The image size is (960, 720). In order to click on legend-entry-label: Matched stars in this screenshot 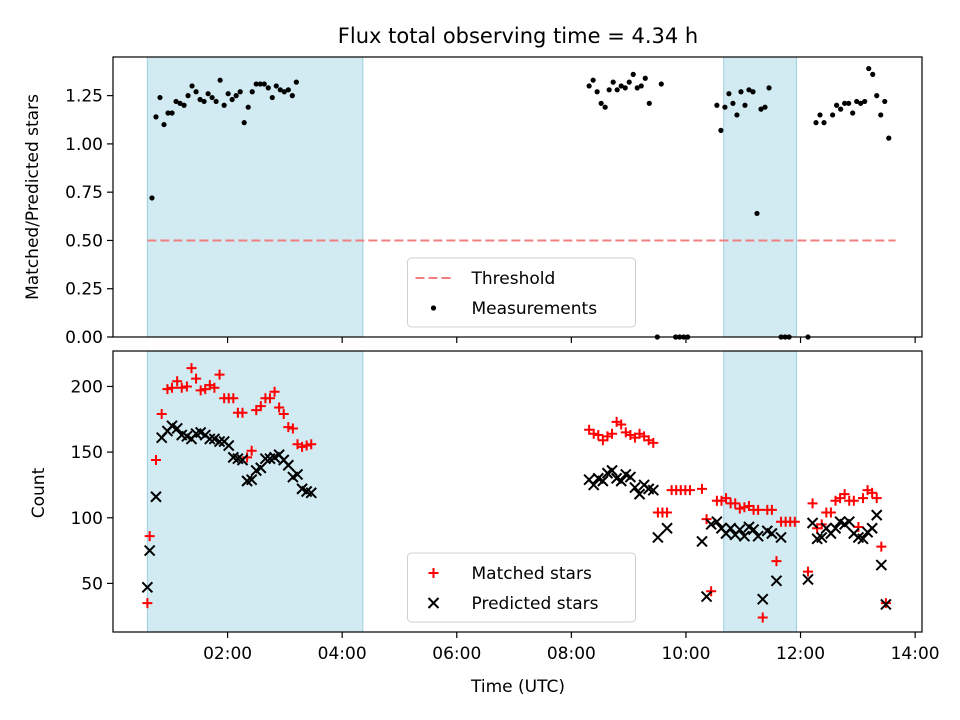, I will do `click(532, 574)`.